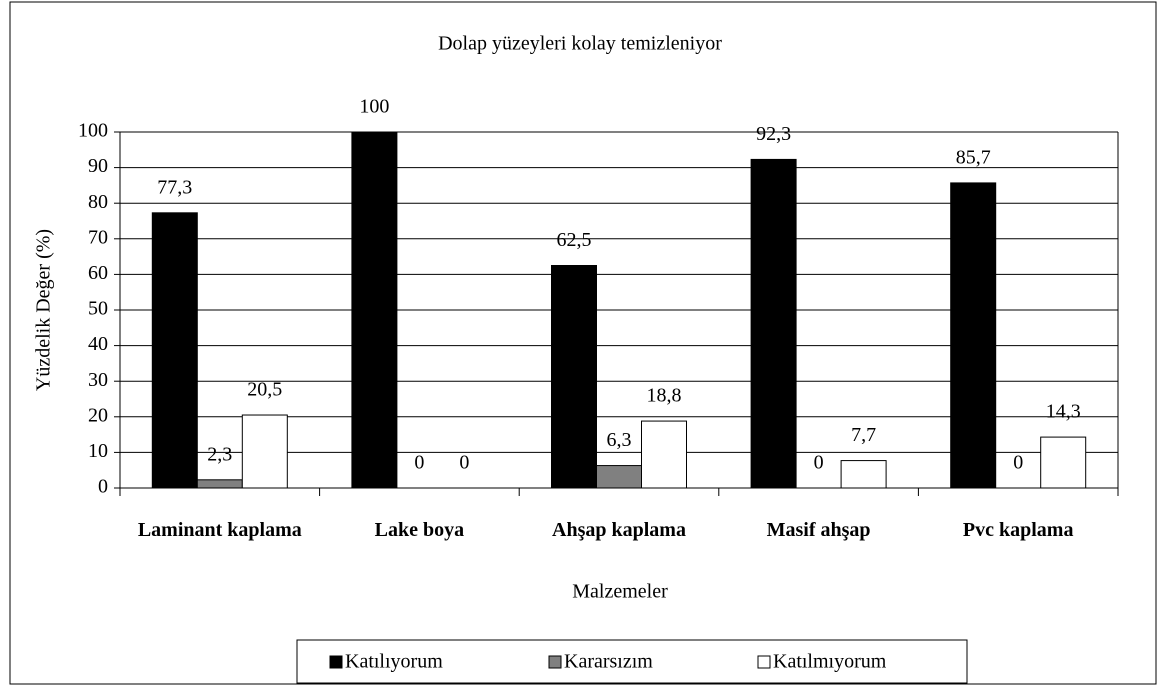 This screenshot has width=1159, height=686. What do you see at coordinates (219, 454) in the screenshot?
I see `data-label: 2,3` at bounding box center [219, 454].